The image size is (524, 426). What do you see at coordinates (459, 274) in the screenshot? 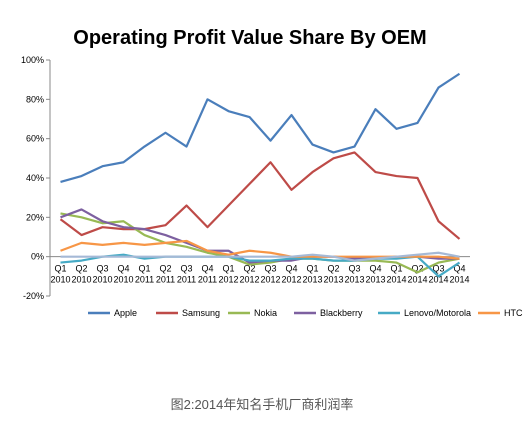
I see `x-tick-label: Q4 2014` at bounding box center [459, 274].